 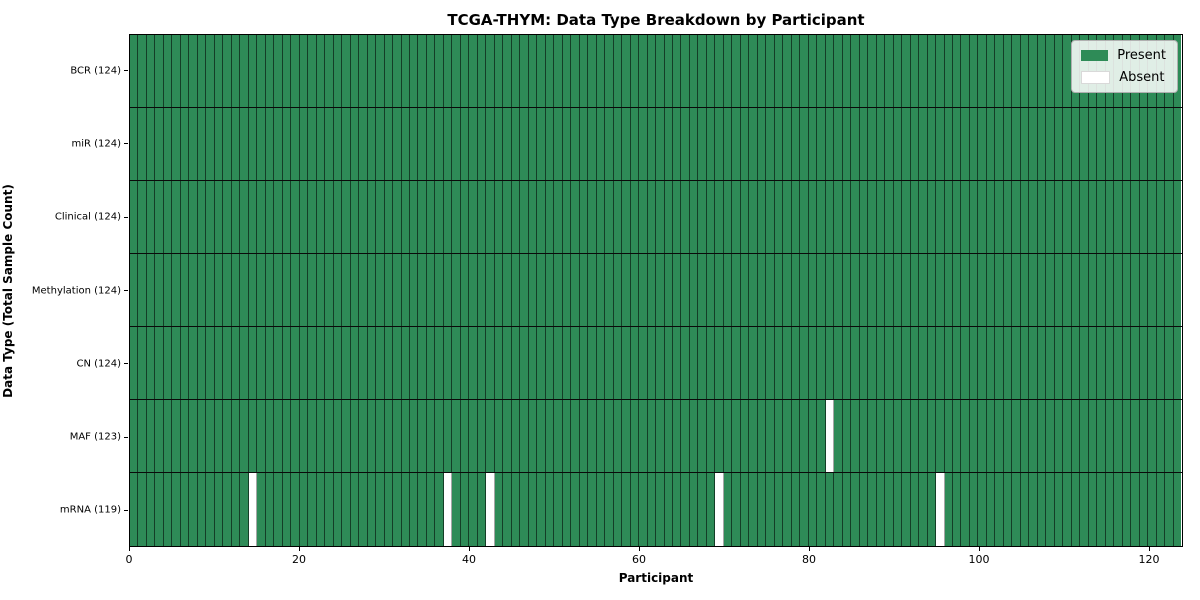 What do you see at coordinates (1141, 55) in the screenshot?
I see `legend-label-present: Present` at bounding box center [1141, 55].